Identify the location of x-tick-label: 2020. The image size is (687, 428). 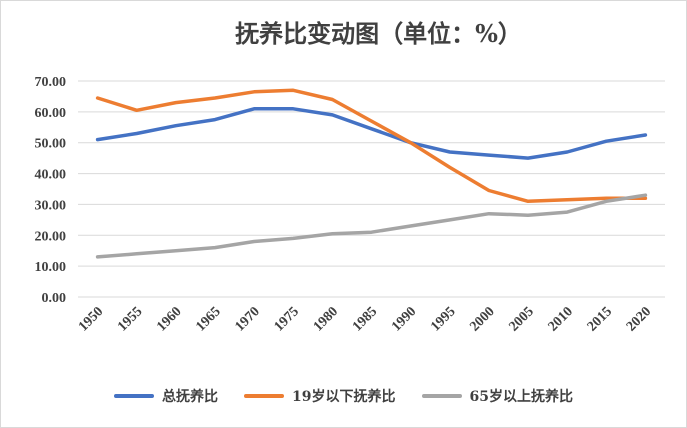
(639, 319).